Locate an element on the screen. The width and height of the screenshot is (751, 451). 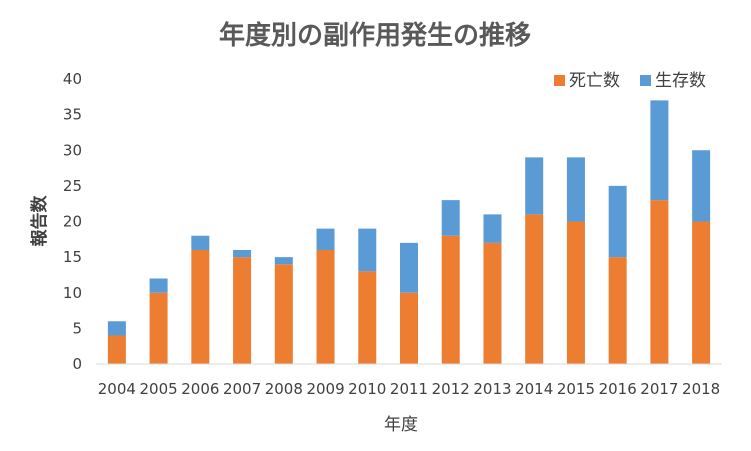
y-tick-label: 30 is located at coordinates (72, 150).